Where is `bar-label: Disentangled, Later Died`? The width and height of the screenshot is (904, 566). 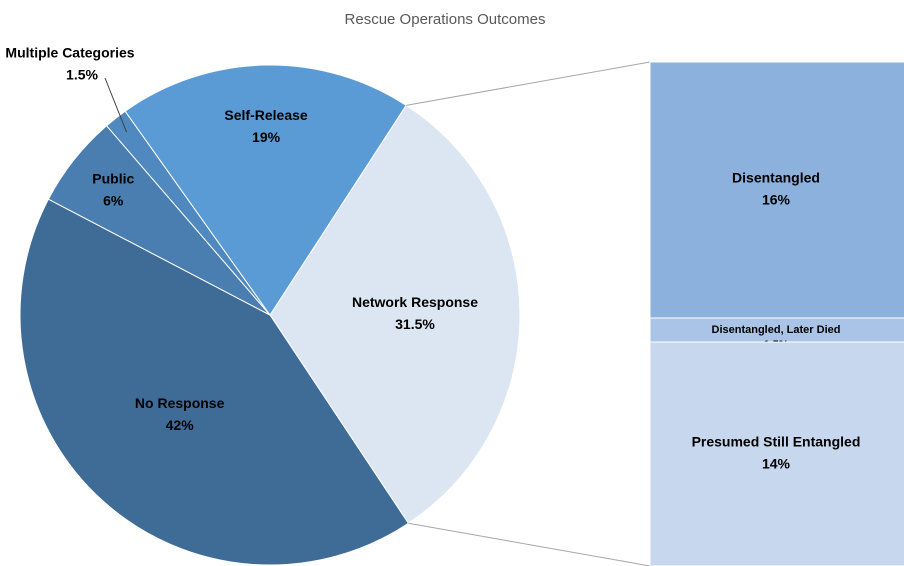
bar-label: Disentangled, Later Died is located at coordinates (776, 330).